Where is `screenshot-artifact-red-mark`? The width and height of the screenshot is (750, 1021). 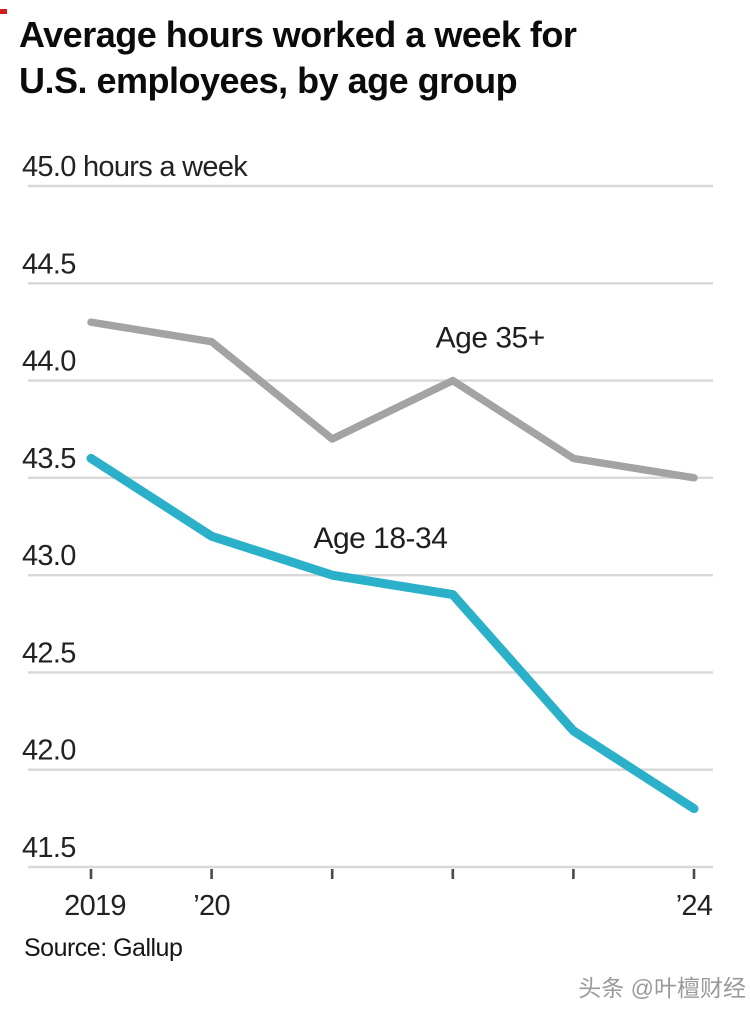
screenshot-artifact-red-mark is located at coordinates (3, 11).